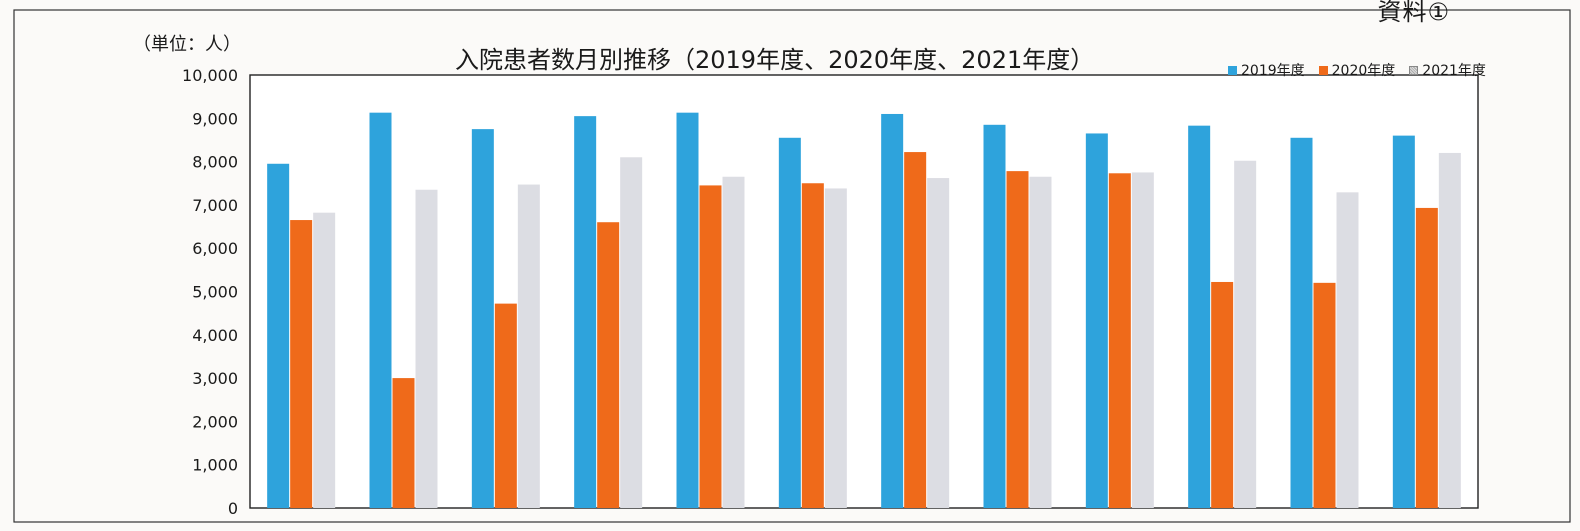 This screenshot has width=1580, height=531. What do you see at coordinates (187, 44) in the screenshot?
I see `unit-label: （単位：人）` at bounding box center [187, 44].